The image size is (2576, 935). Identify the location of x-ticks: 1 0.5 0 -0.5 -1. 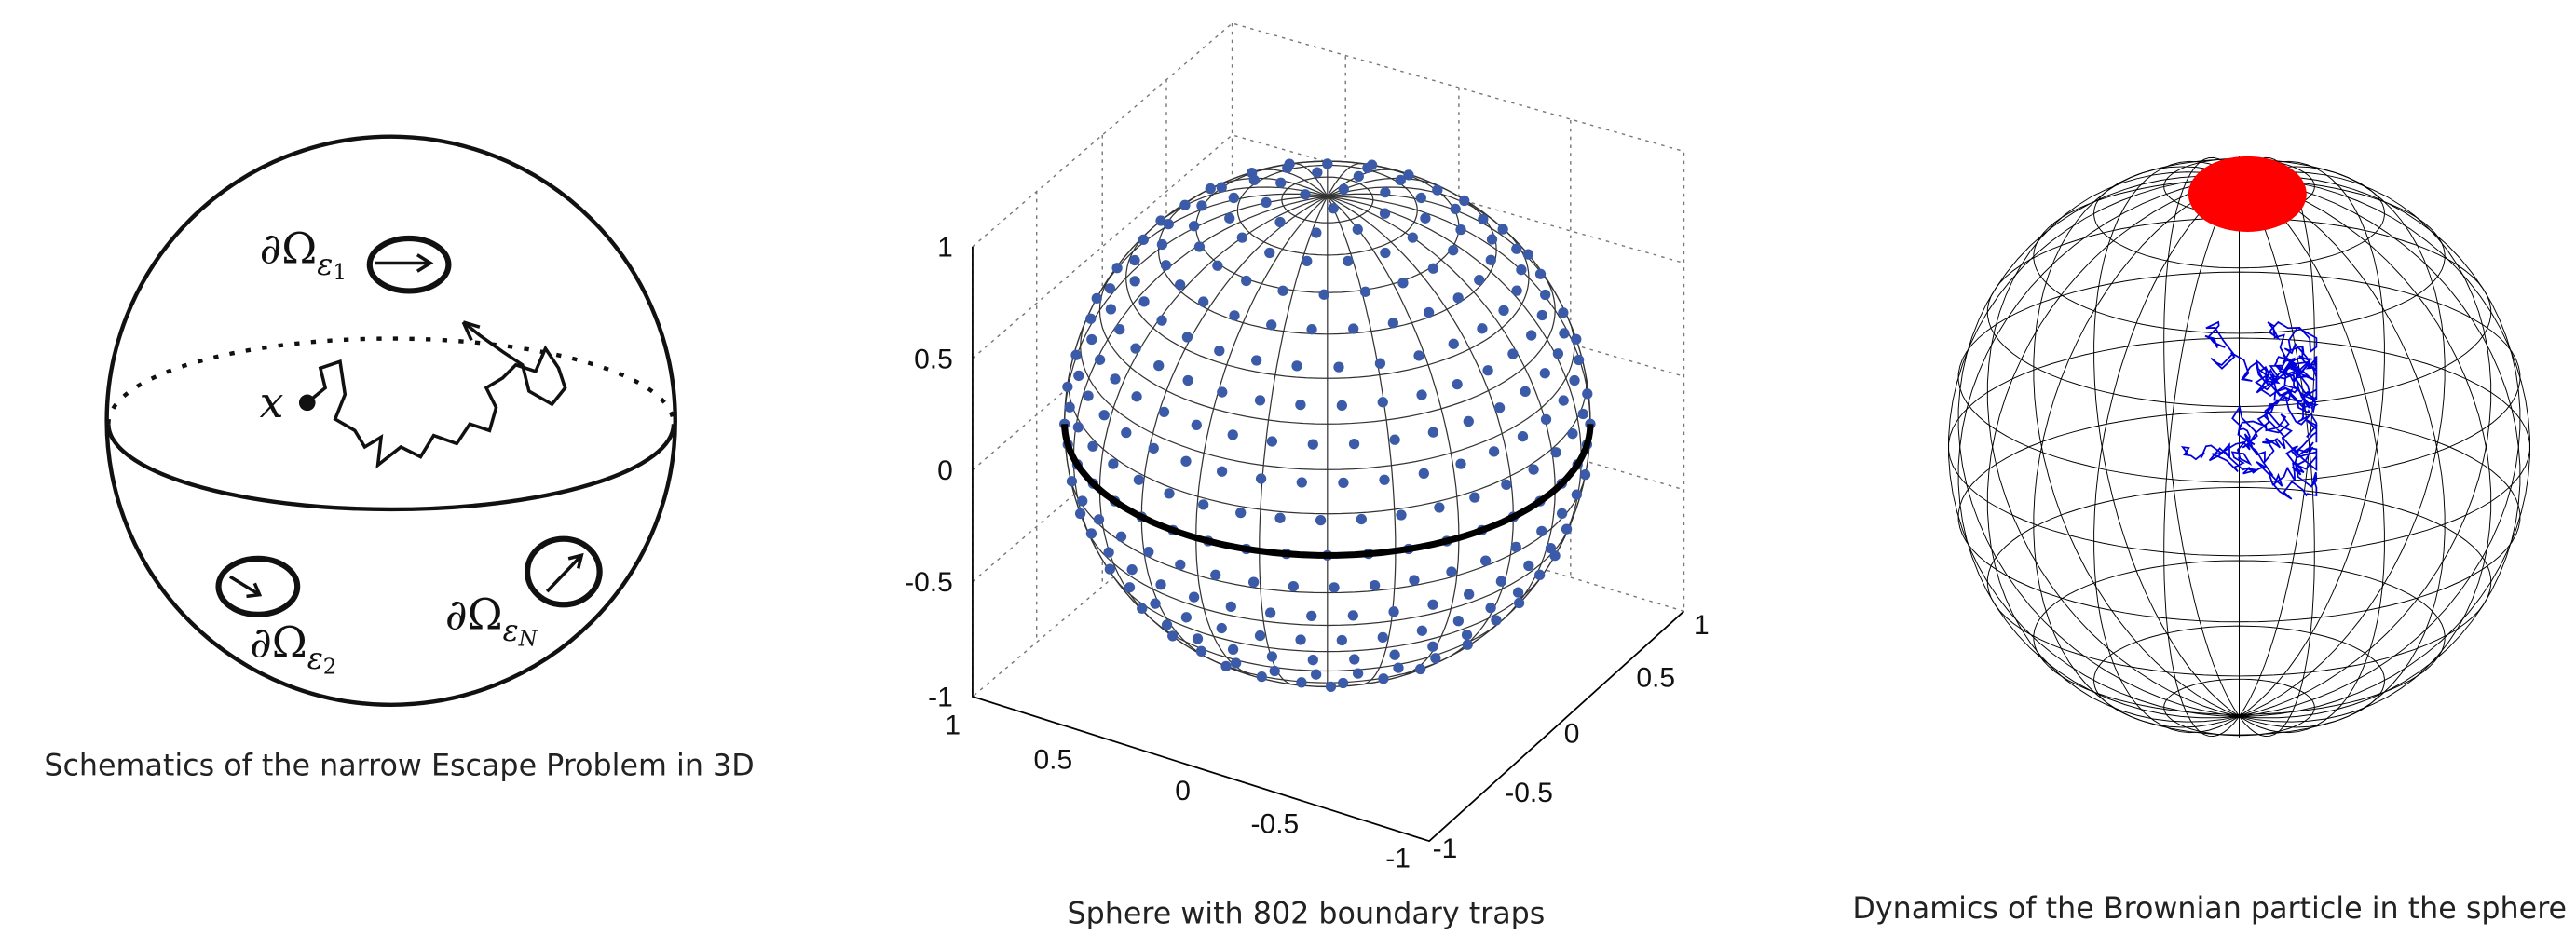
(1178, 792).